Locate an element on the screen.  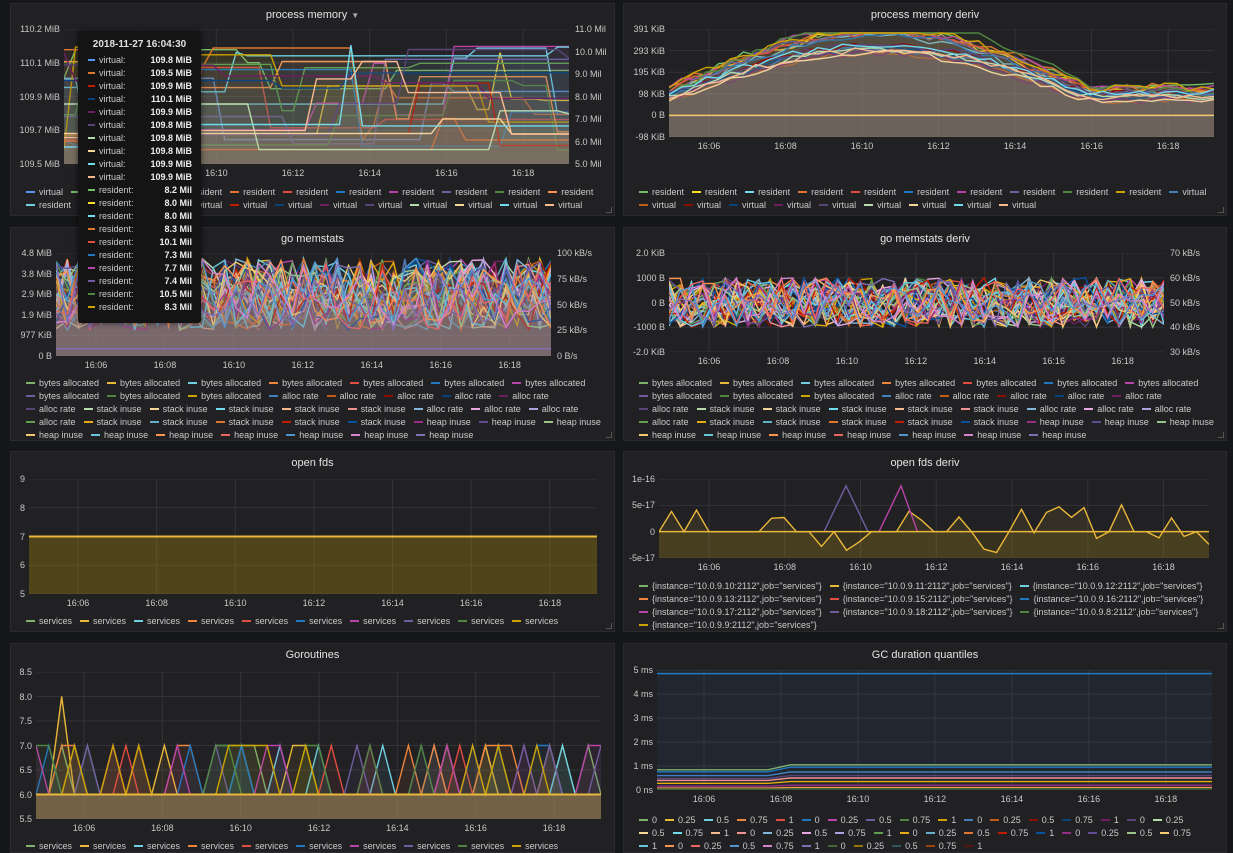
plot-area is located at coordinates (934, 730).